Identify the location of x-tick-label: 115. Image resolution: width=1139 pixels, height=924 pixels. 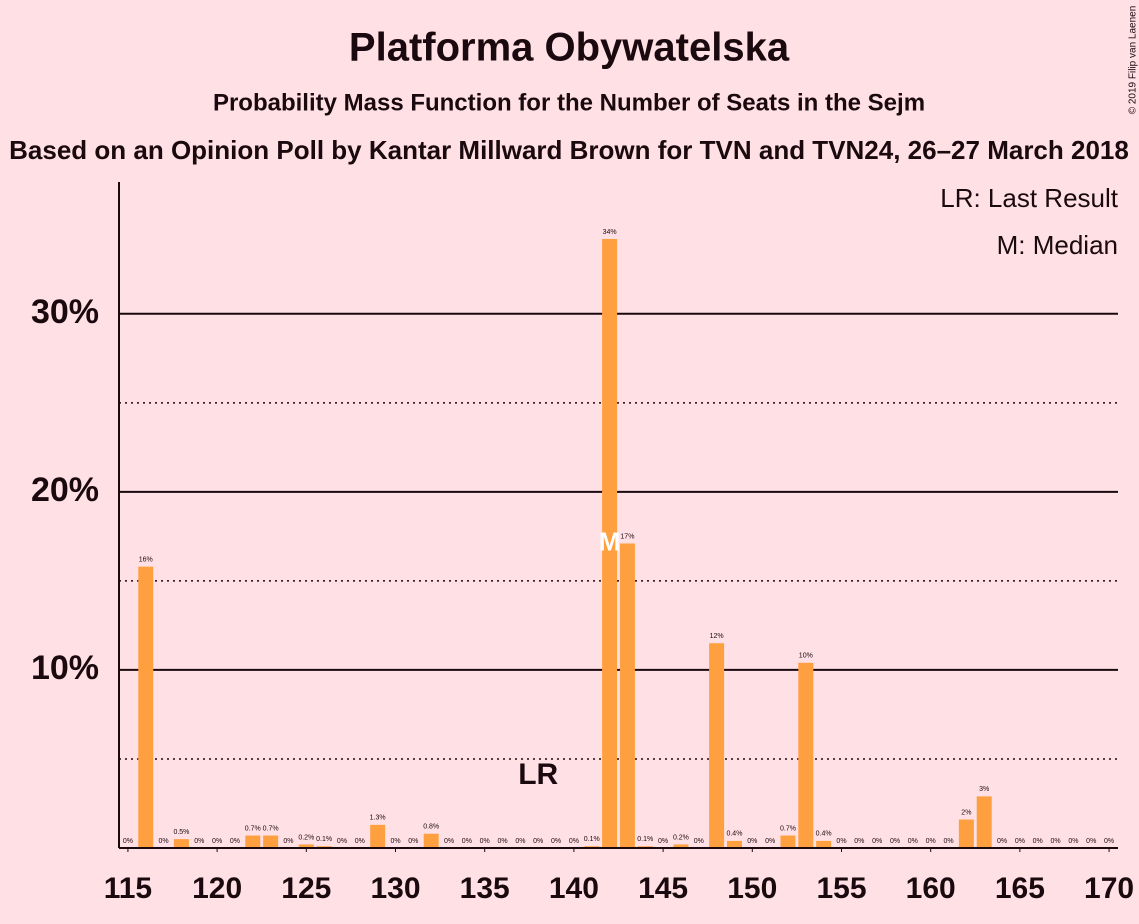
(128, 888).